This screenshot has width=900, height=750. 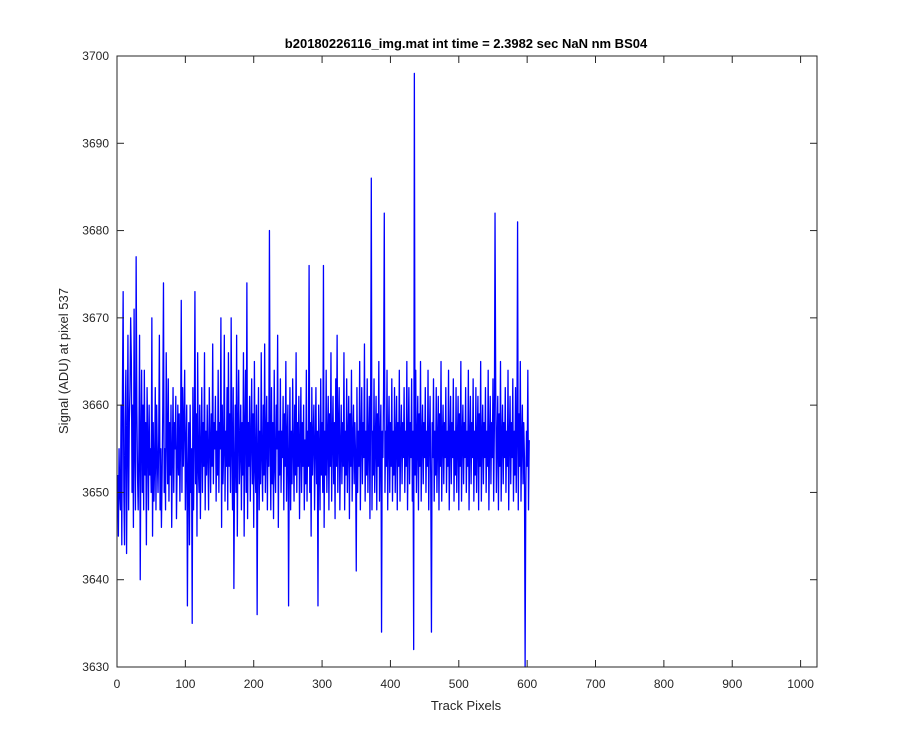 What do you see at coordinates (732, 684) in the screenshot?
I see `x-tick-label: 900` at bounding box center [732, 684].